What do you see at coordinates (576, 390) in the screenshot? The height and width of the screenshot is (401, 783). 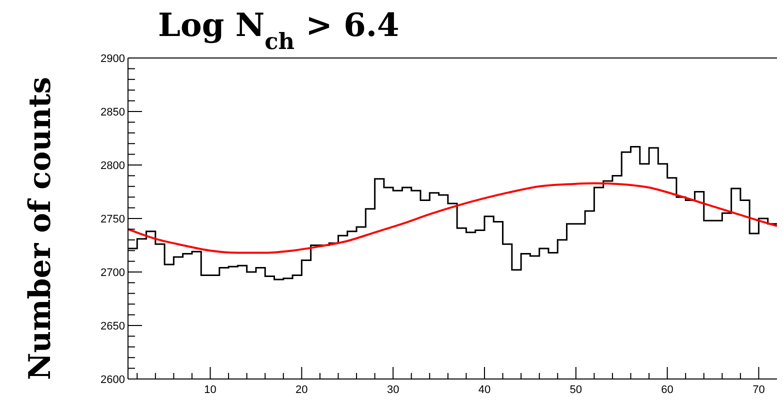 I see `x-tick-label: 50` at bounding box center [576, 390].